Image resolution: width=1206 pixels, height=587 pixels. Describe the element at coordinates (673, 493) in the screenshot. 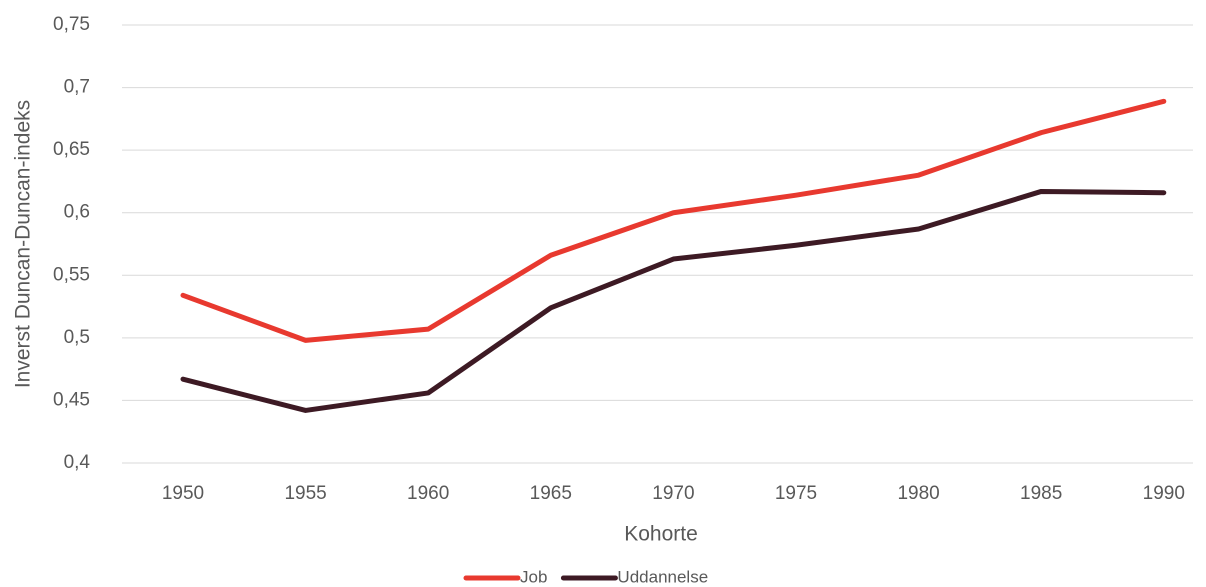

I see `x-tick-label: 1970` at that location.